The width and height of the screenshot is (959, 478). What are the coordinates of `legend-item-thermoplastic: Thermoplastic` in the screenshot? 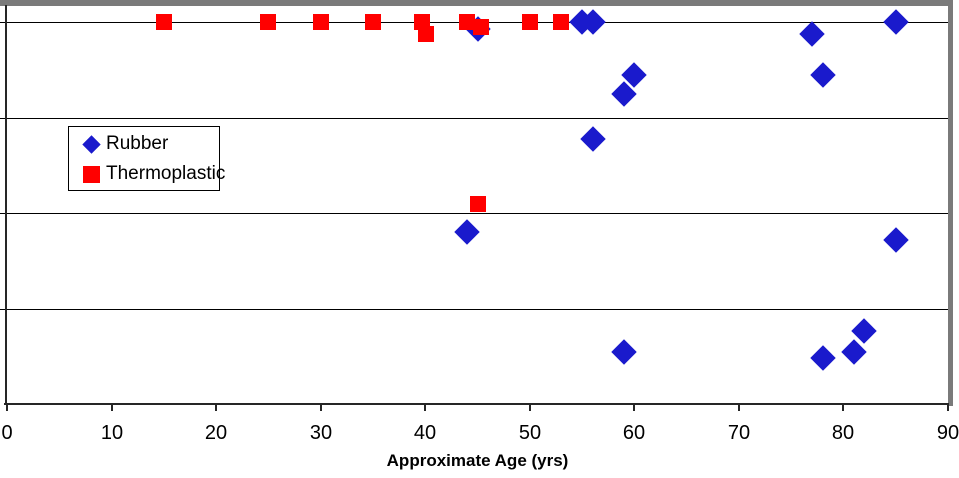 It's located at (147, 174).